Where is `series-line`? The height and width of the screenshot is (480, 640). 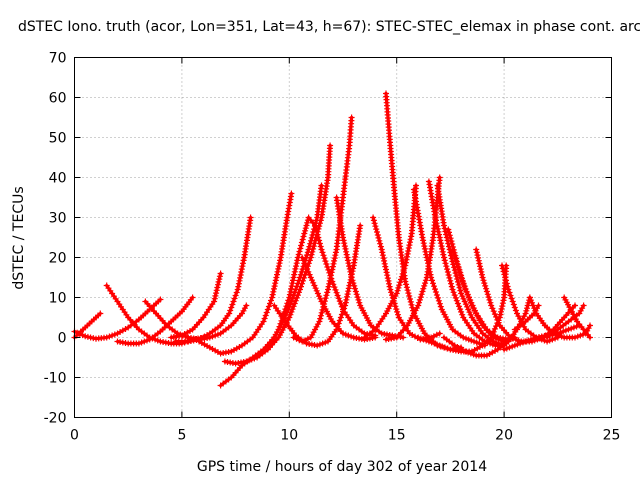
series-line is located at coordinates (196, 305).